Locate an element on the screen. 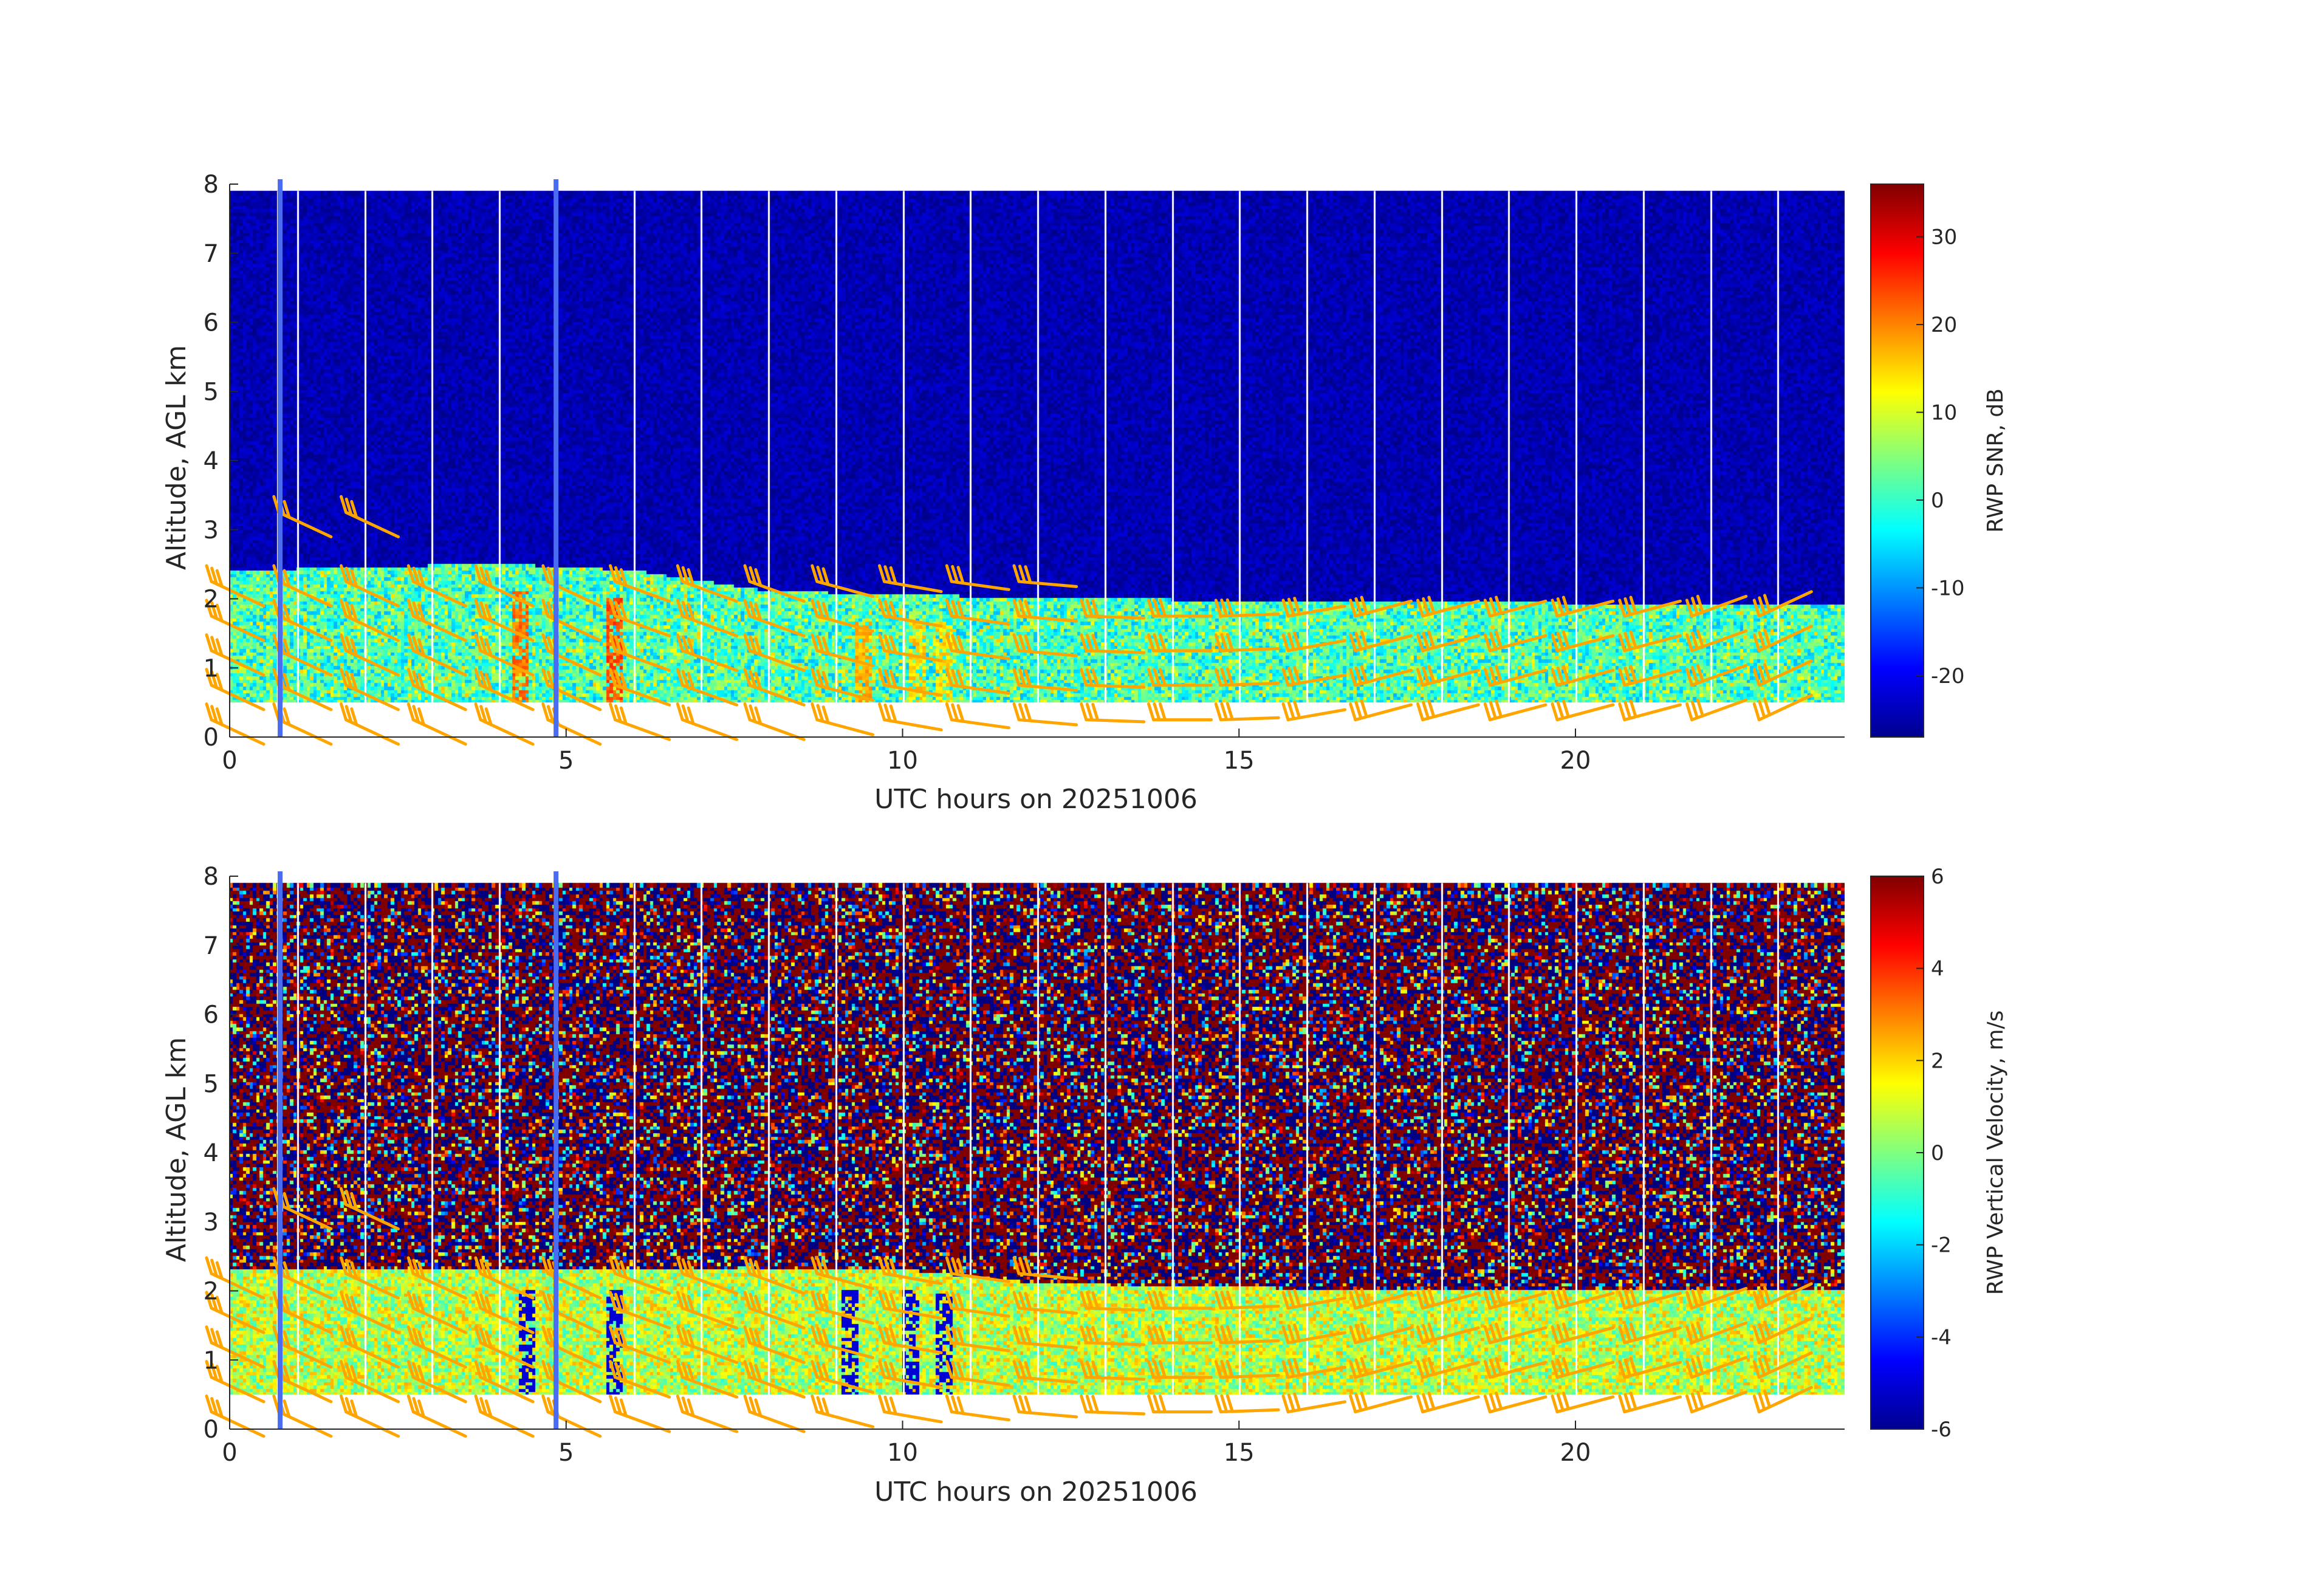  x-tick-label: 20 is located at coordinates (1575, 1453).